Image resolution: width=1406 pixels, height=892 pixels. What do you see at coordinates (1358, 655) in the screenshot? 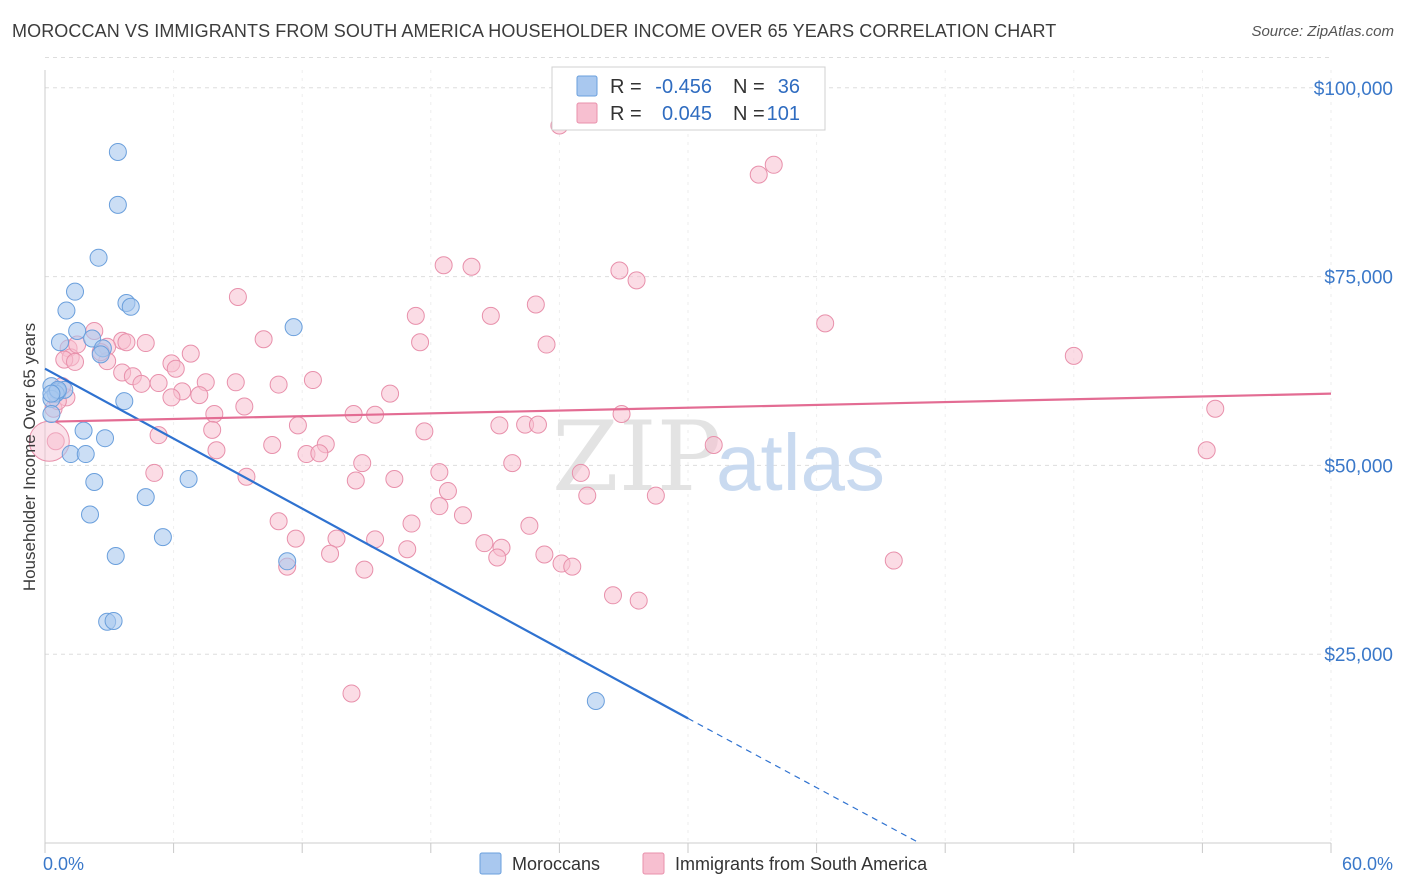
I see `y-tick-label: $25,000` at bounding box center [1358, 655].